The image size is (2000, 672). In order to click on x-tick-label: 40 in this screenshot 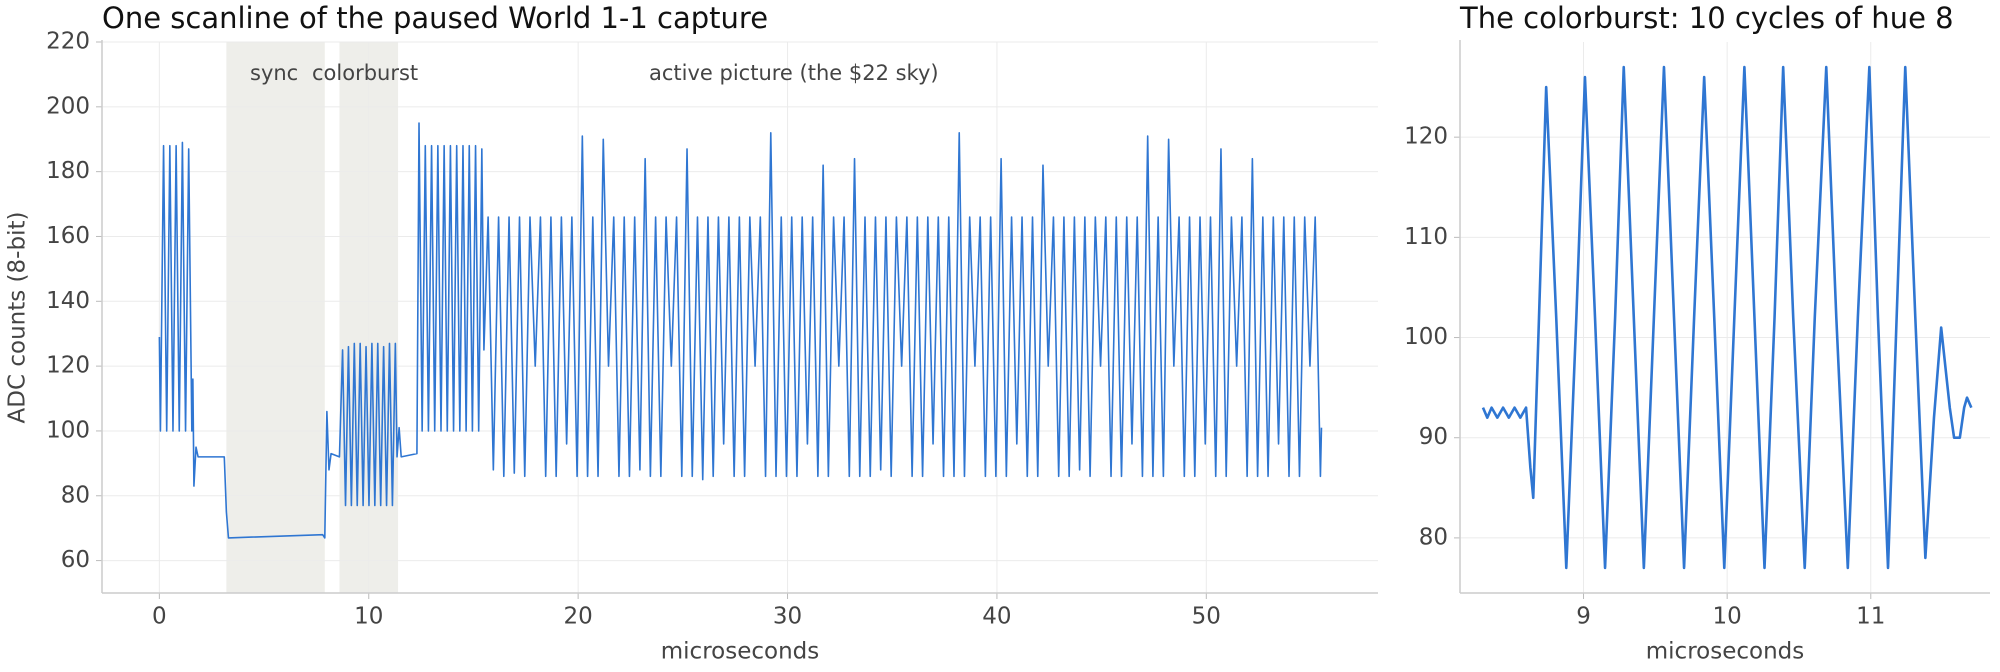, I will do `click(996, 617)`.